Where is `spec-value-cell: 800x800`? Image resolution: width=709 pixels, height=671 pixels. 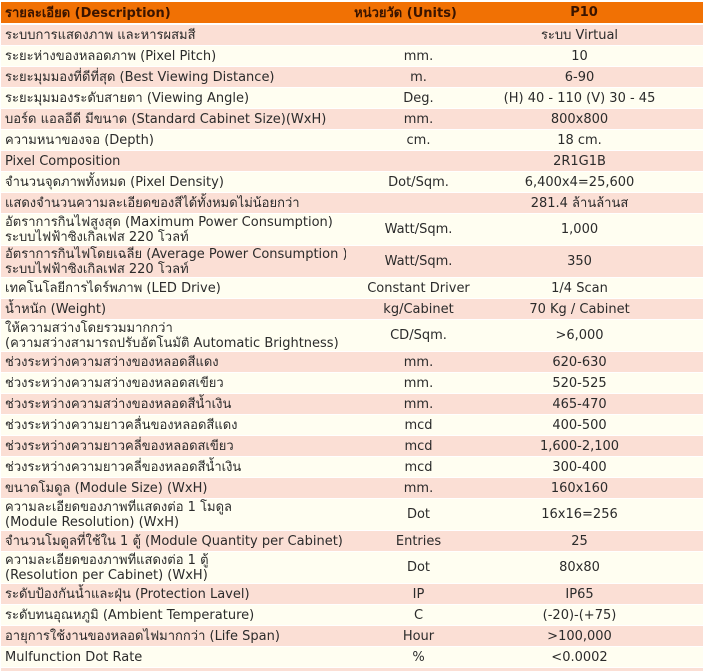
spec-value-cell: 800x800 is located at coordinates (597, 119).